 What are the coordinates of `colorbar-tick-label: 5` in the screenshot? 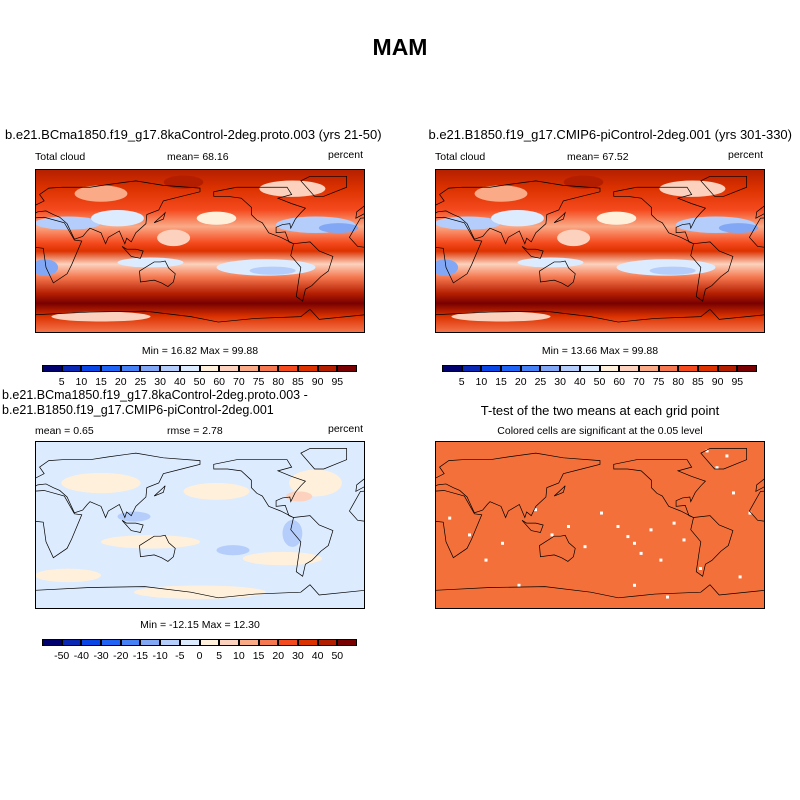 It's located at (219, 656).